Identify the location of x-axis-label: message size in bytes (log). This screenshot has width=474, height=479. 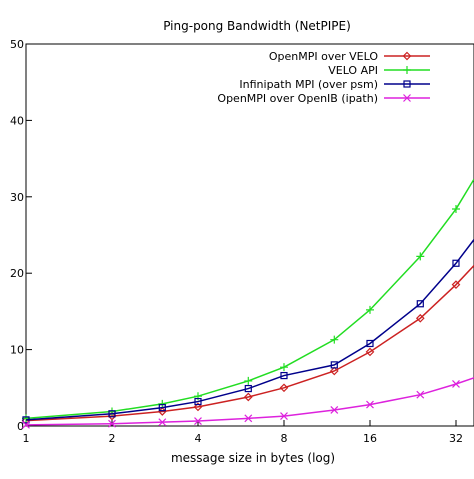
(253, 458).